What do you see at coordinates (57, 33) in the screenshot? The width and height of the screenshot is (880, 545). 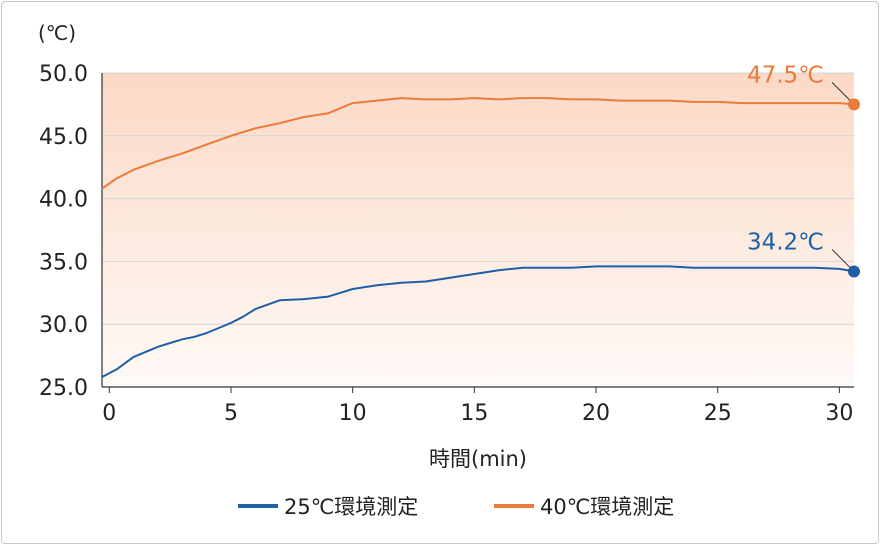 I see `y-axis-unit-label: (℃)` at bounding box center [57, 33].